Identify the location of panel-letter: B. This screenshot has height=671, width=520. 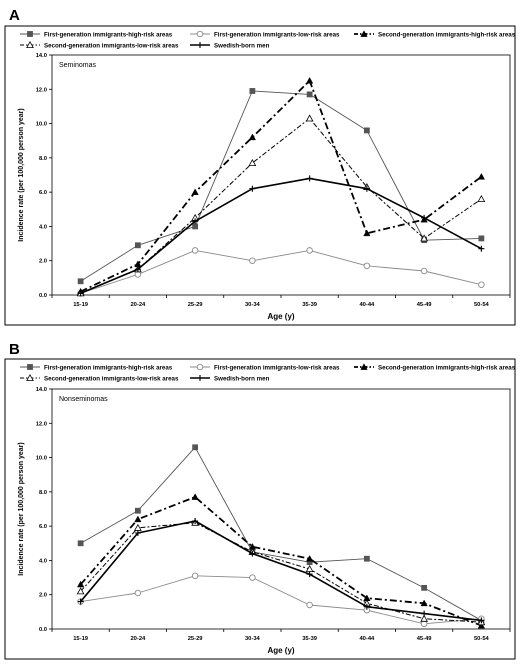
(14, 349).